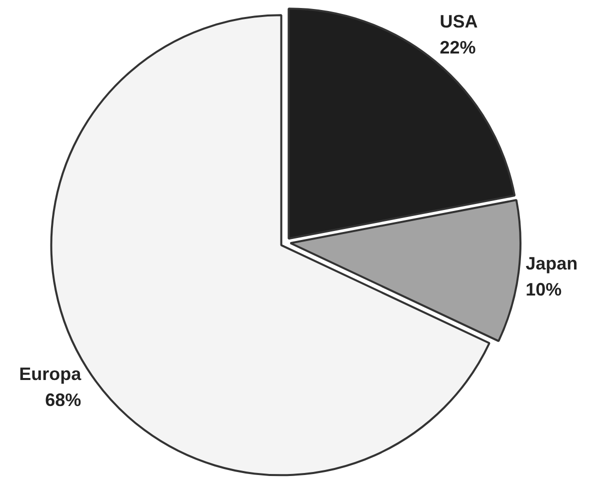  I want to click on slice-label: Japan, so click(552, 263).